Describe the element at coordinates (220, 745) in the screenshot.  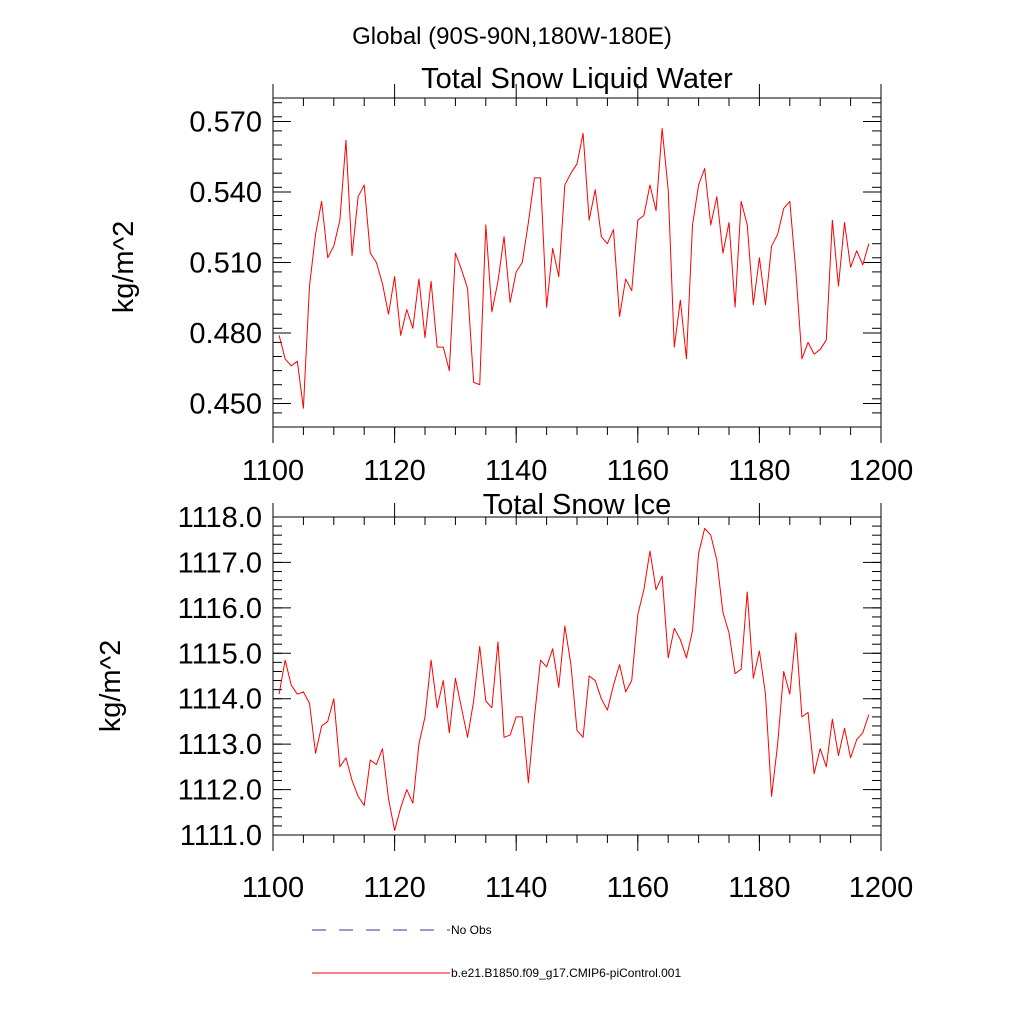
I see `y-tick-label: 1113.0` at that location.